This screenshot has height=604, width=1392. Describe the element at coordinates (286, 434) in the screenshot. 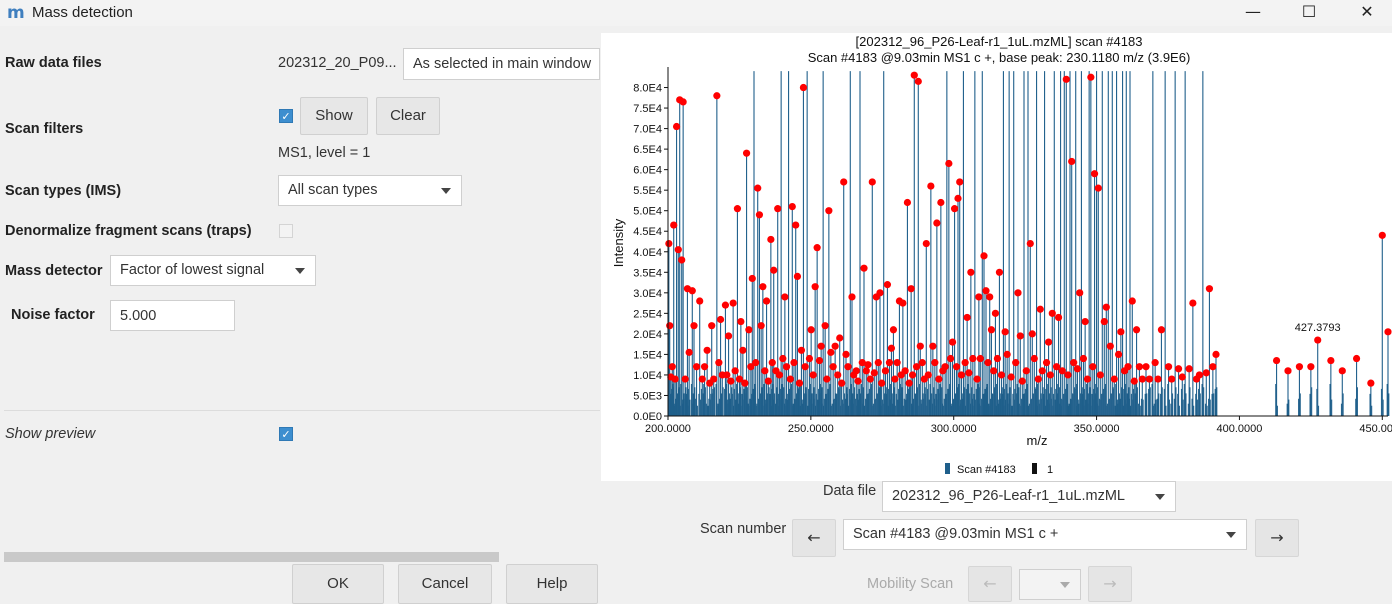

I see `show-preview-checkbox: ✓` at that location.